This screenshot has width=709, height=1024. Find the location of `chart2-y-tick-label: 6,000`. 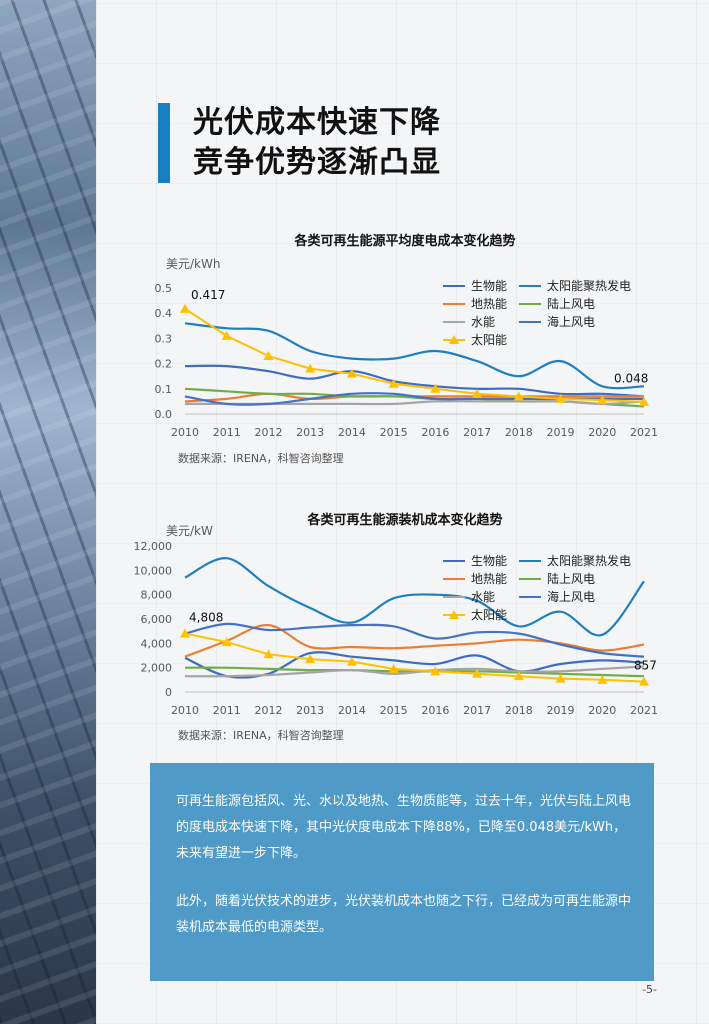

chart2-y-tick-label: 6,000 is located at coordinates (157, 619).